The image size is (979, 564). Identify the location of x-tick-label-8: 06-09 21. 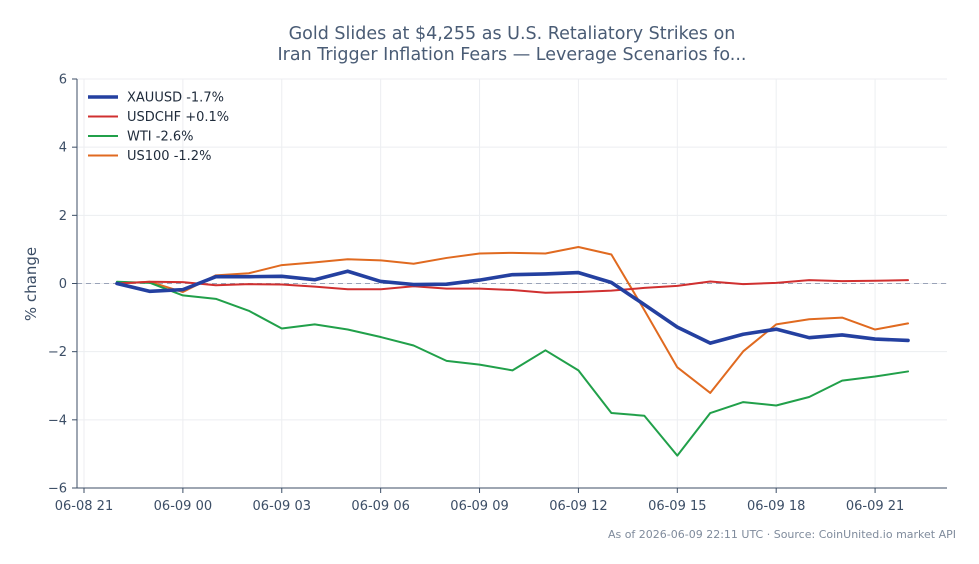
(875, 506).